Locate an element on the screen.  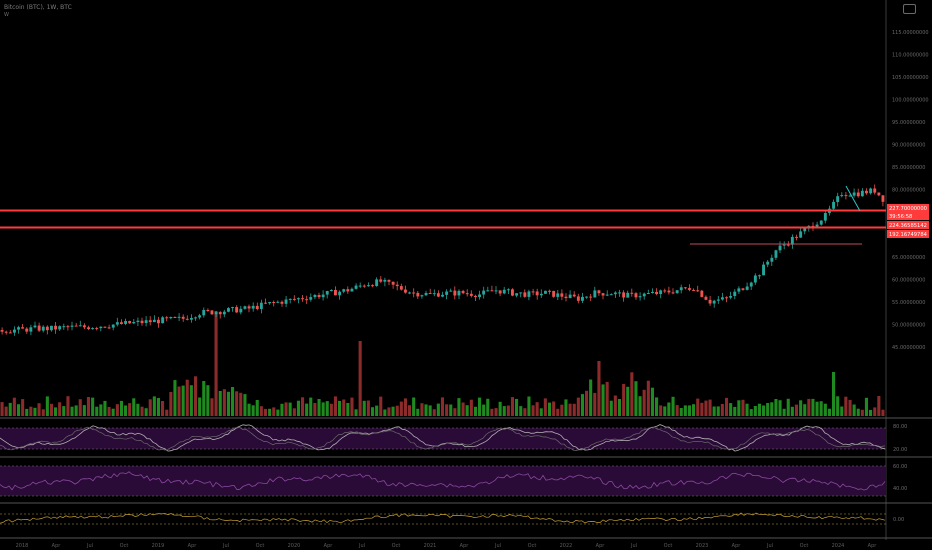
price-tick-label: 45.00000000 is located at coordinates (908, 348).